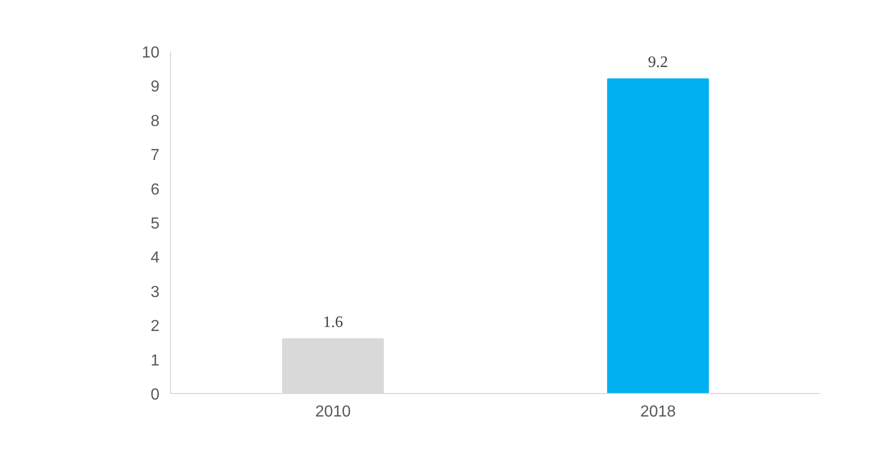 The image size is (879, 472). Describe the element at coordinates (333, 412) in the screenshot. I see `x-tick-label: 2010` at that location.